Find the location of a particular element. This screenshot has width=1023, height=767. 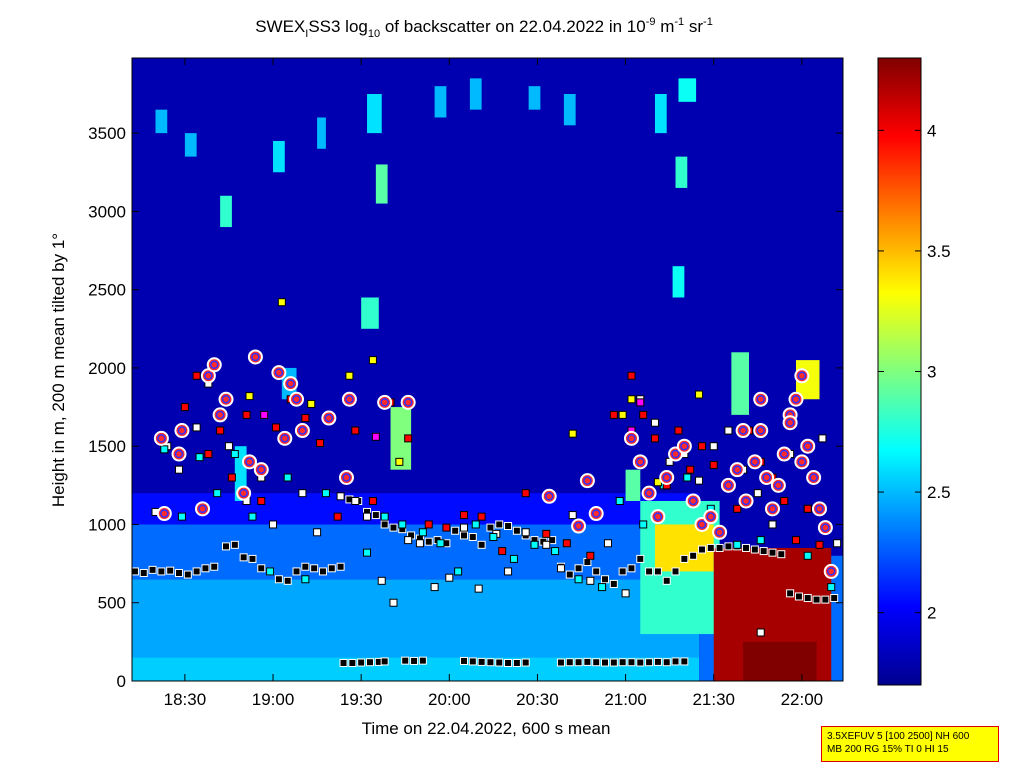

title-prefix-sub: I is located at coordinates (306, 34).